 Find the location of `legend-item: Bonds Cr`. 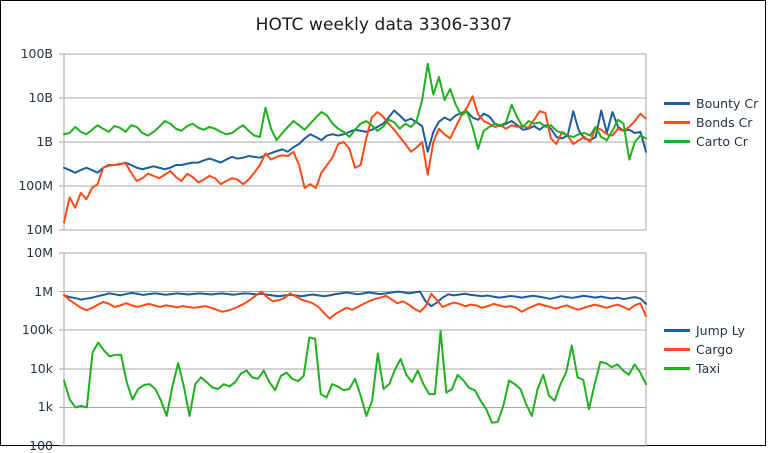

legend-item: Bonds Cr is located at coordinates (711, 122).